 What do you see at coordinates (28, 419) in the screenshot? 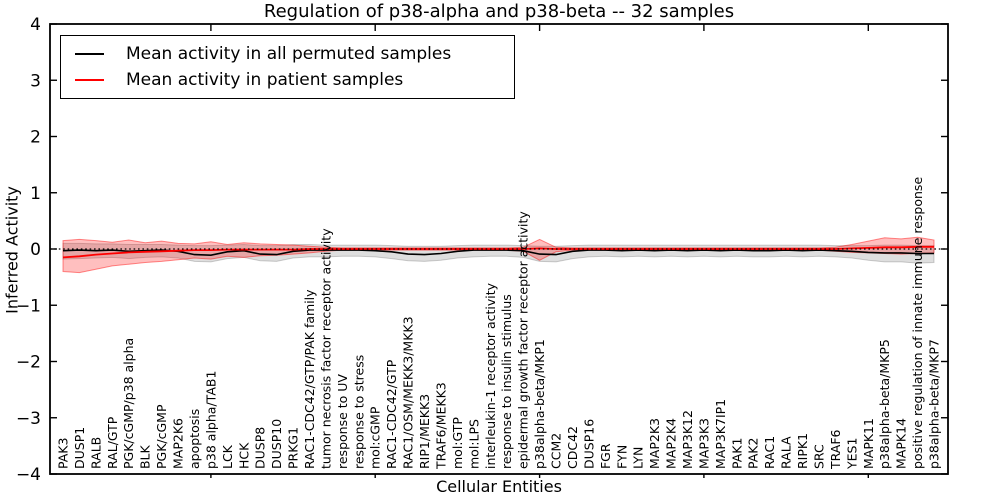
I see `y-tick-label: −3` at bounding box center [28, 419].